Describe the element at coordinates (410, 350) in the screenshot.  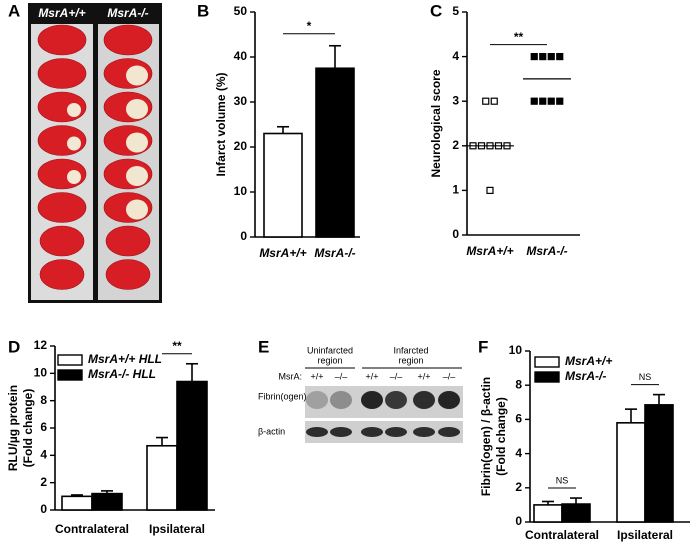
I see `group-label: Infarcted` at that location.